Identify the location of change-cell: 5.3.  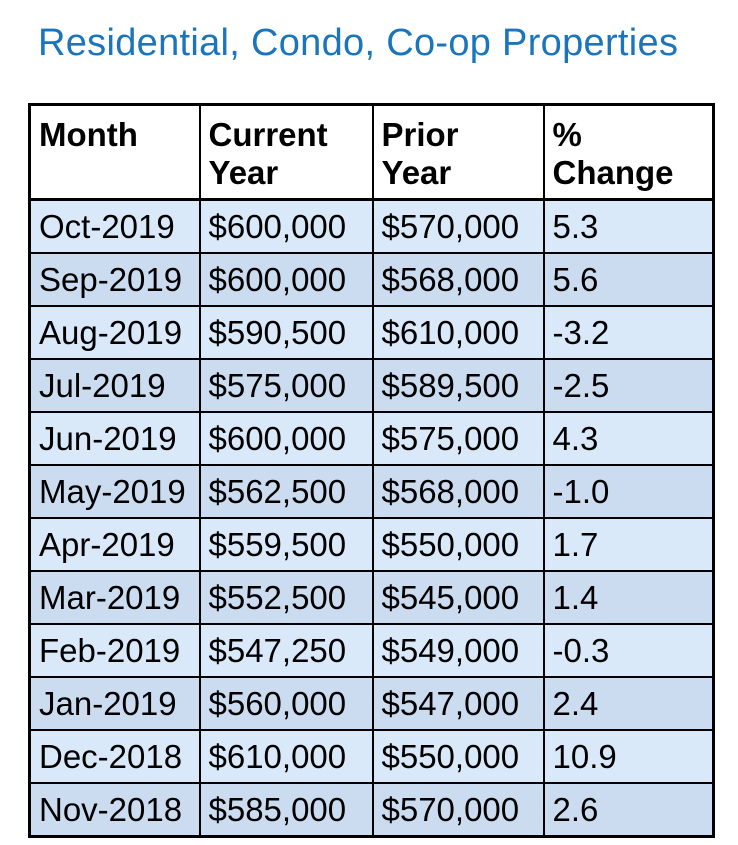
(628, 226).